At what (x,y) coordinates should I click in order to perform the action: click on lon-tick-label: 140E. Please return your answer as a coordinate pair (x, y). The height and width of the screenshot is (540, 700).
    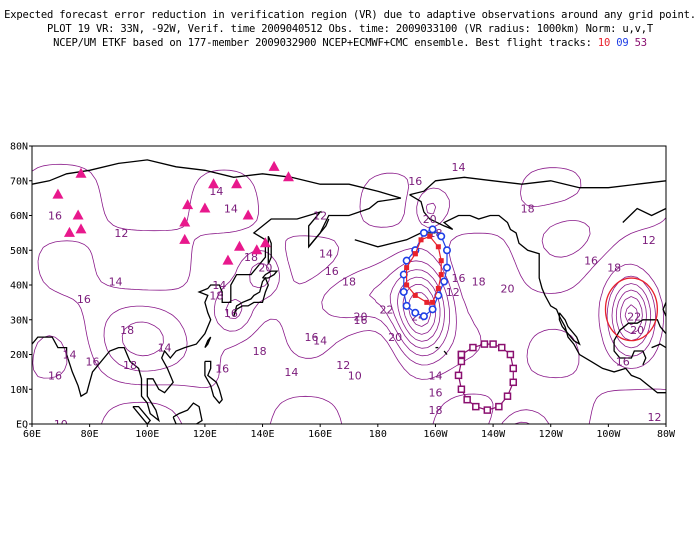
    Looking at the image, I should click on (262, 434).